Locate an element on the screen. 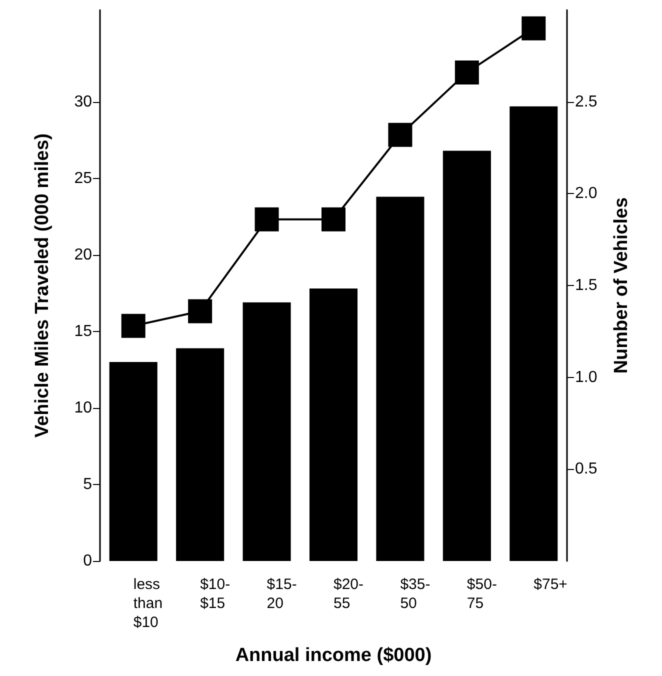 Image resolution: width=662 pixels, height=676 pixels. y-tick-label: 20 is located at coordinates (83, 255).